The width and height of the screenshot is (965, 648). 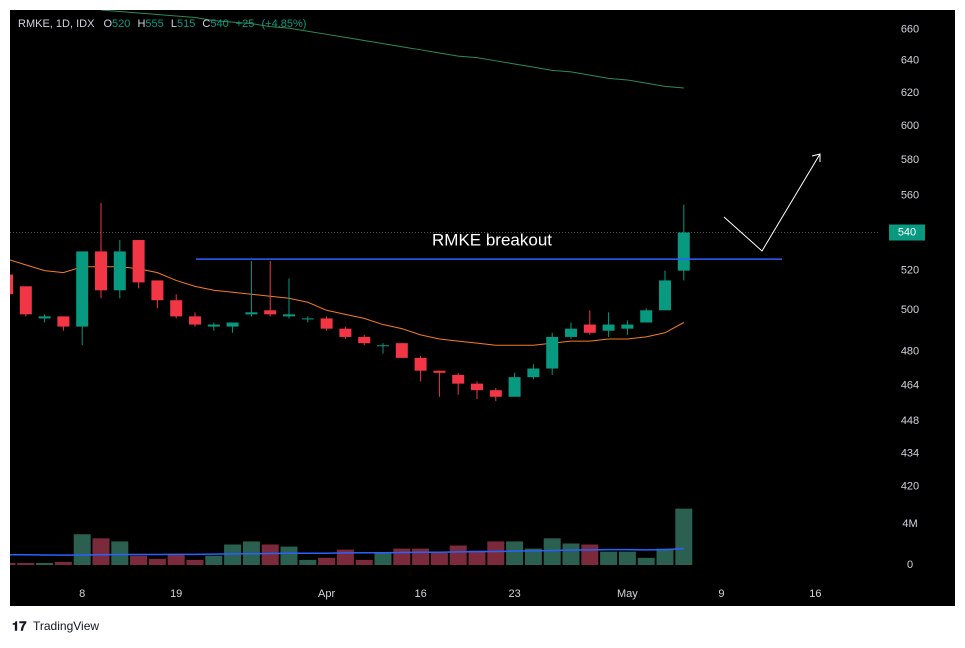 I want to click on annotation-text: RMKE breakout, so click(x=492, y=239).